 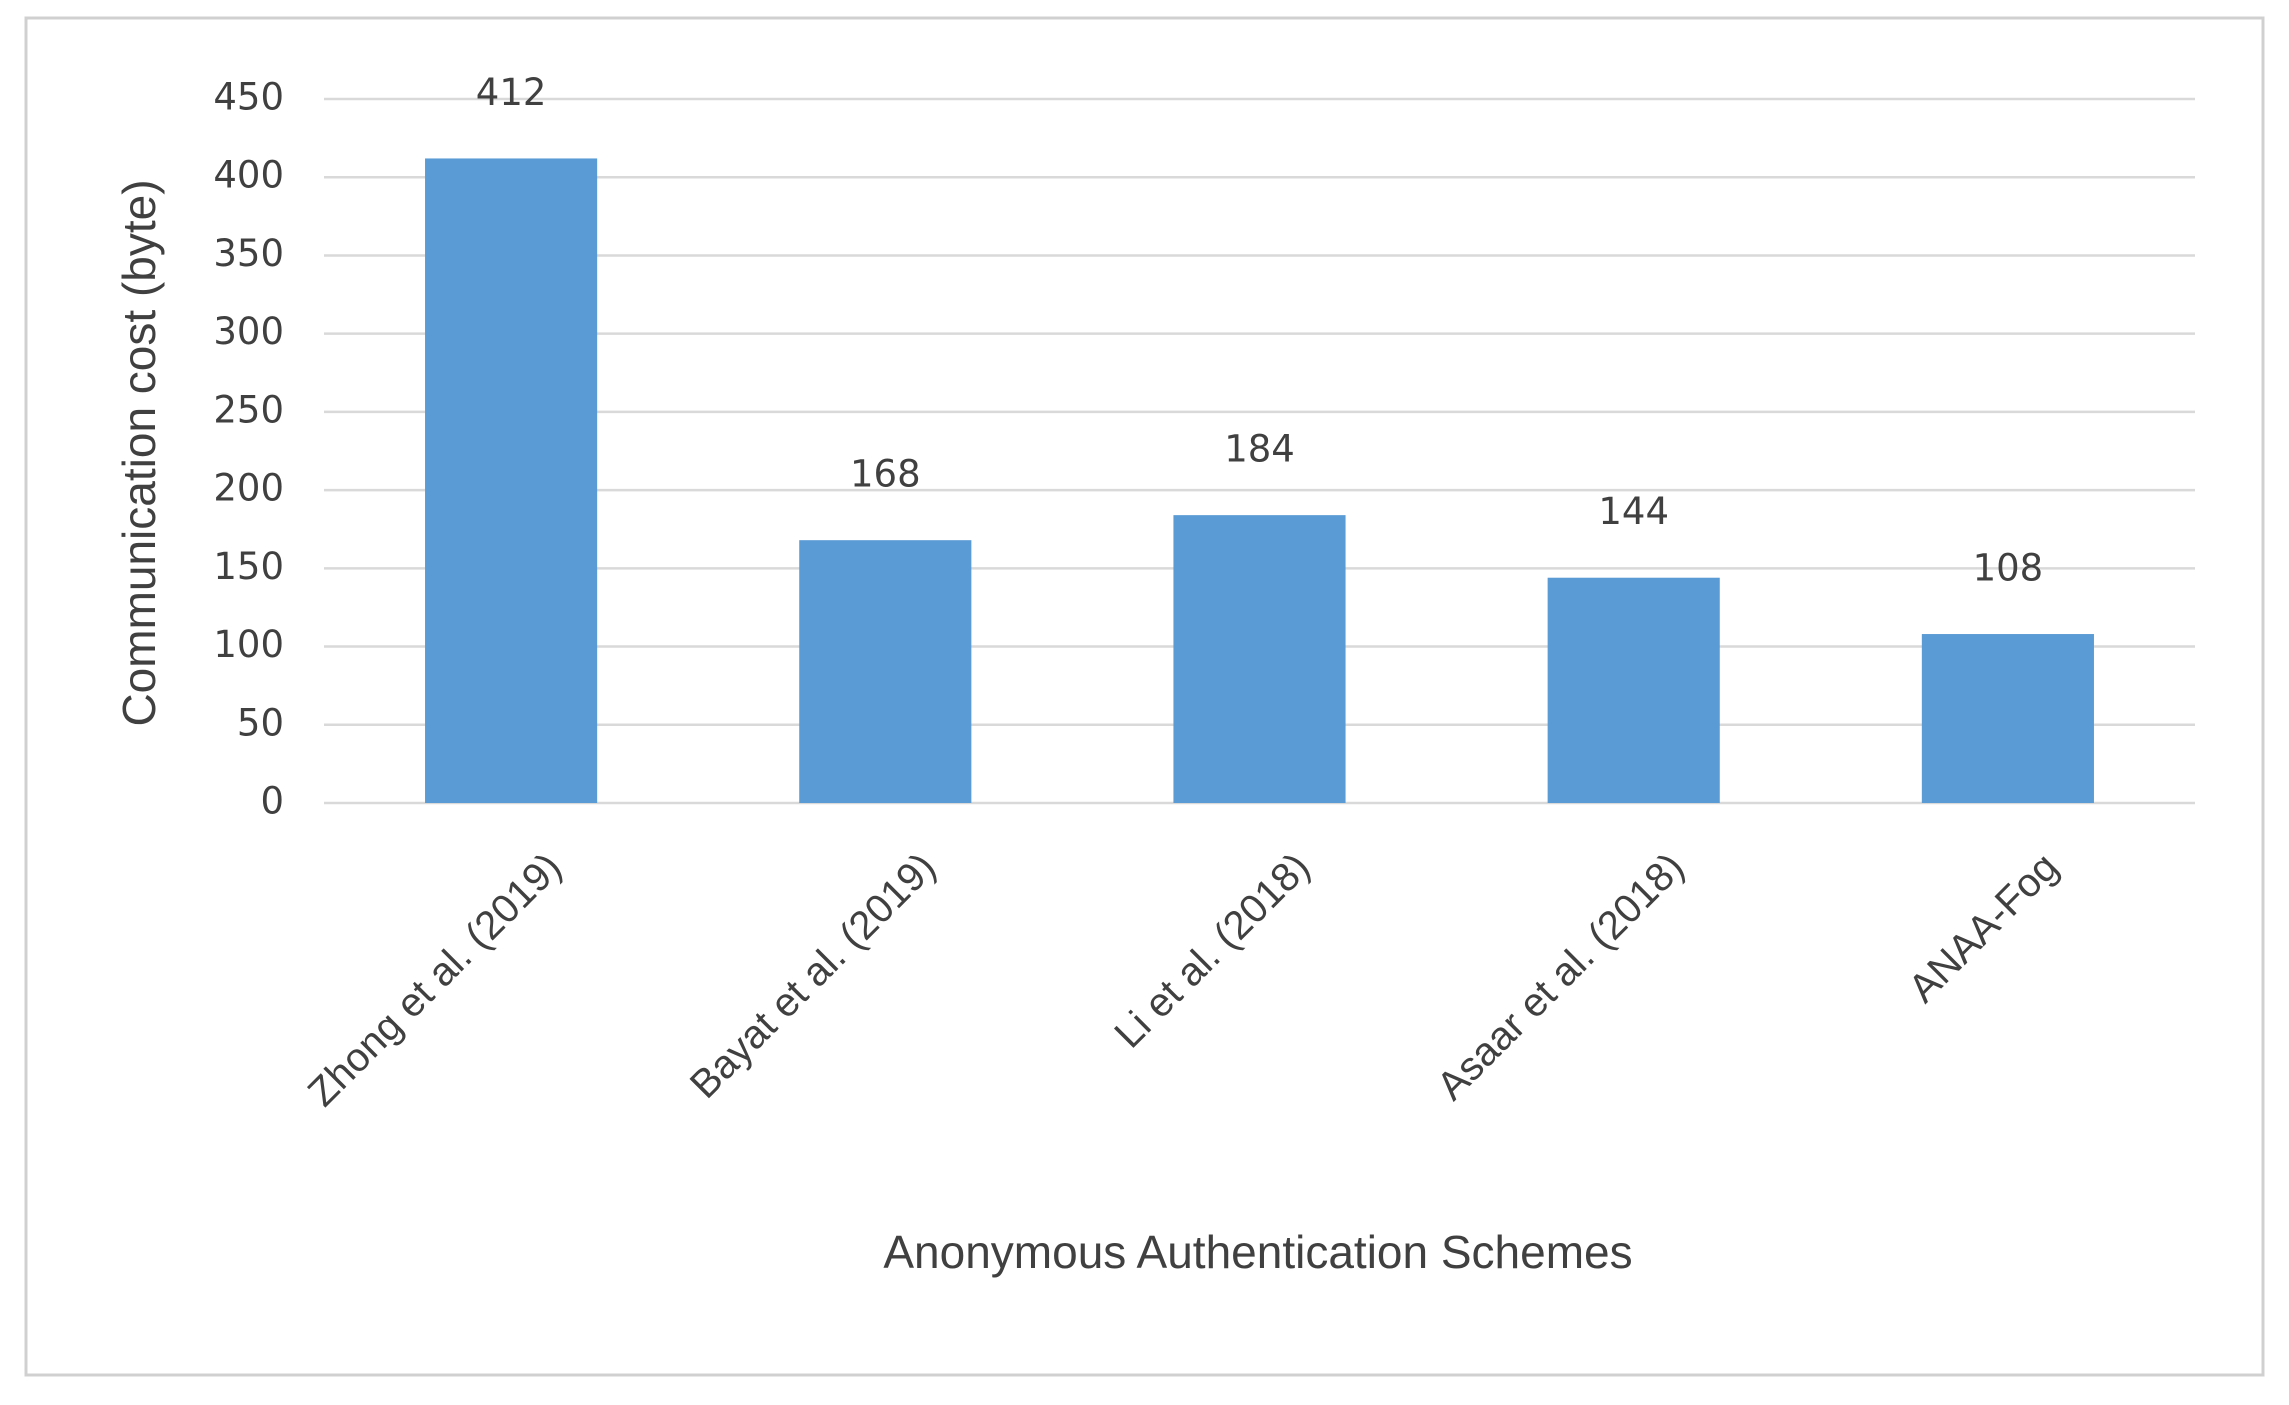 What do you see at coordinates (248, 331) in the screenshot?
I see `y-tick-label: 300` at bounding box center [248, 331].